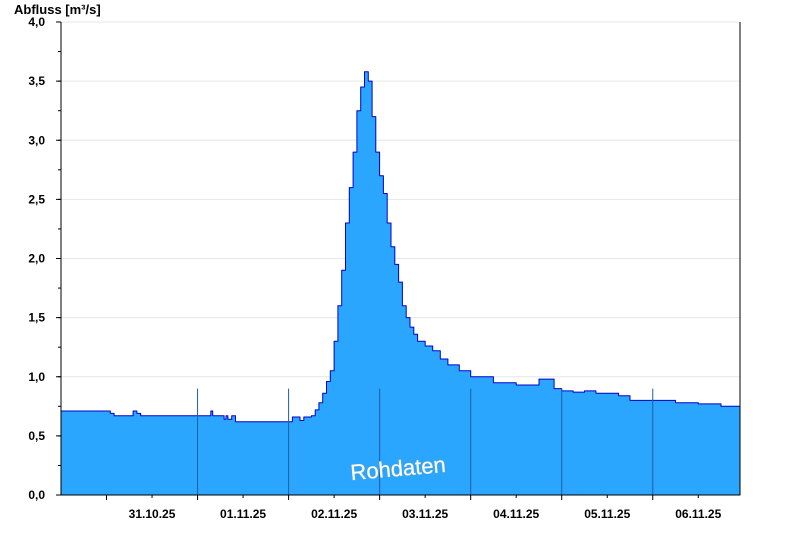 The width and height of the screenshot is (800, 550). Describe the element at coordinates (152, 514) in the screenshot. I see `x-tick-label: 31.10.25` at that location.